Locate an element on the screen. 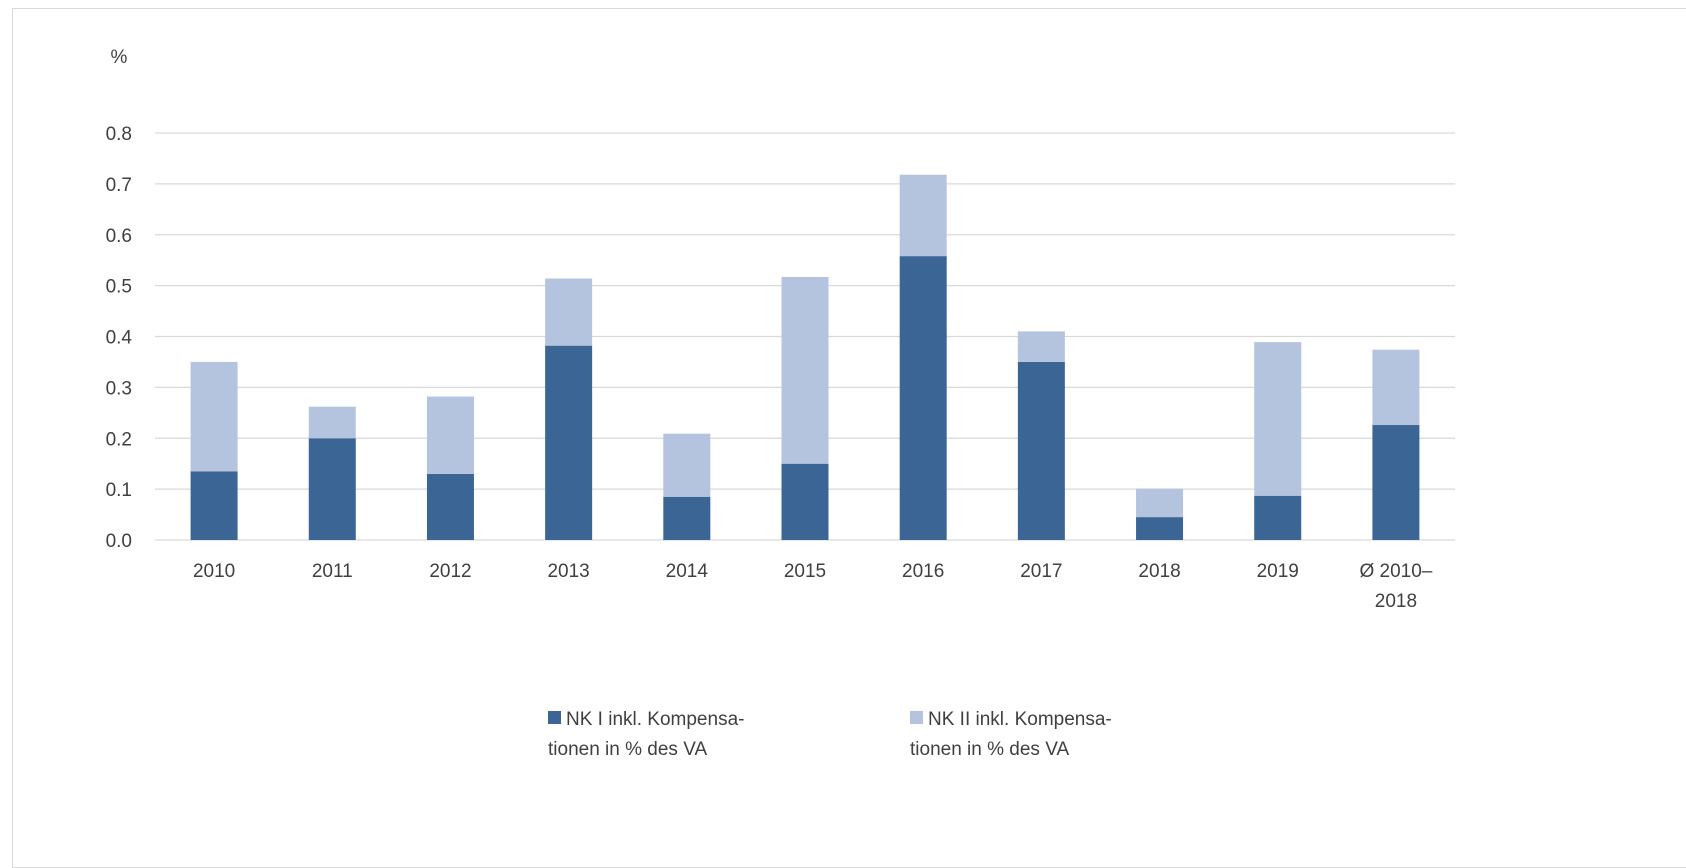 This screenshot has width=1686, height=868. y-tick-label: 0.2 is located at coordinates (119, 439).